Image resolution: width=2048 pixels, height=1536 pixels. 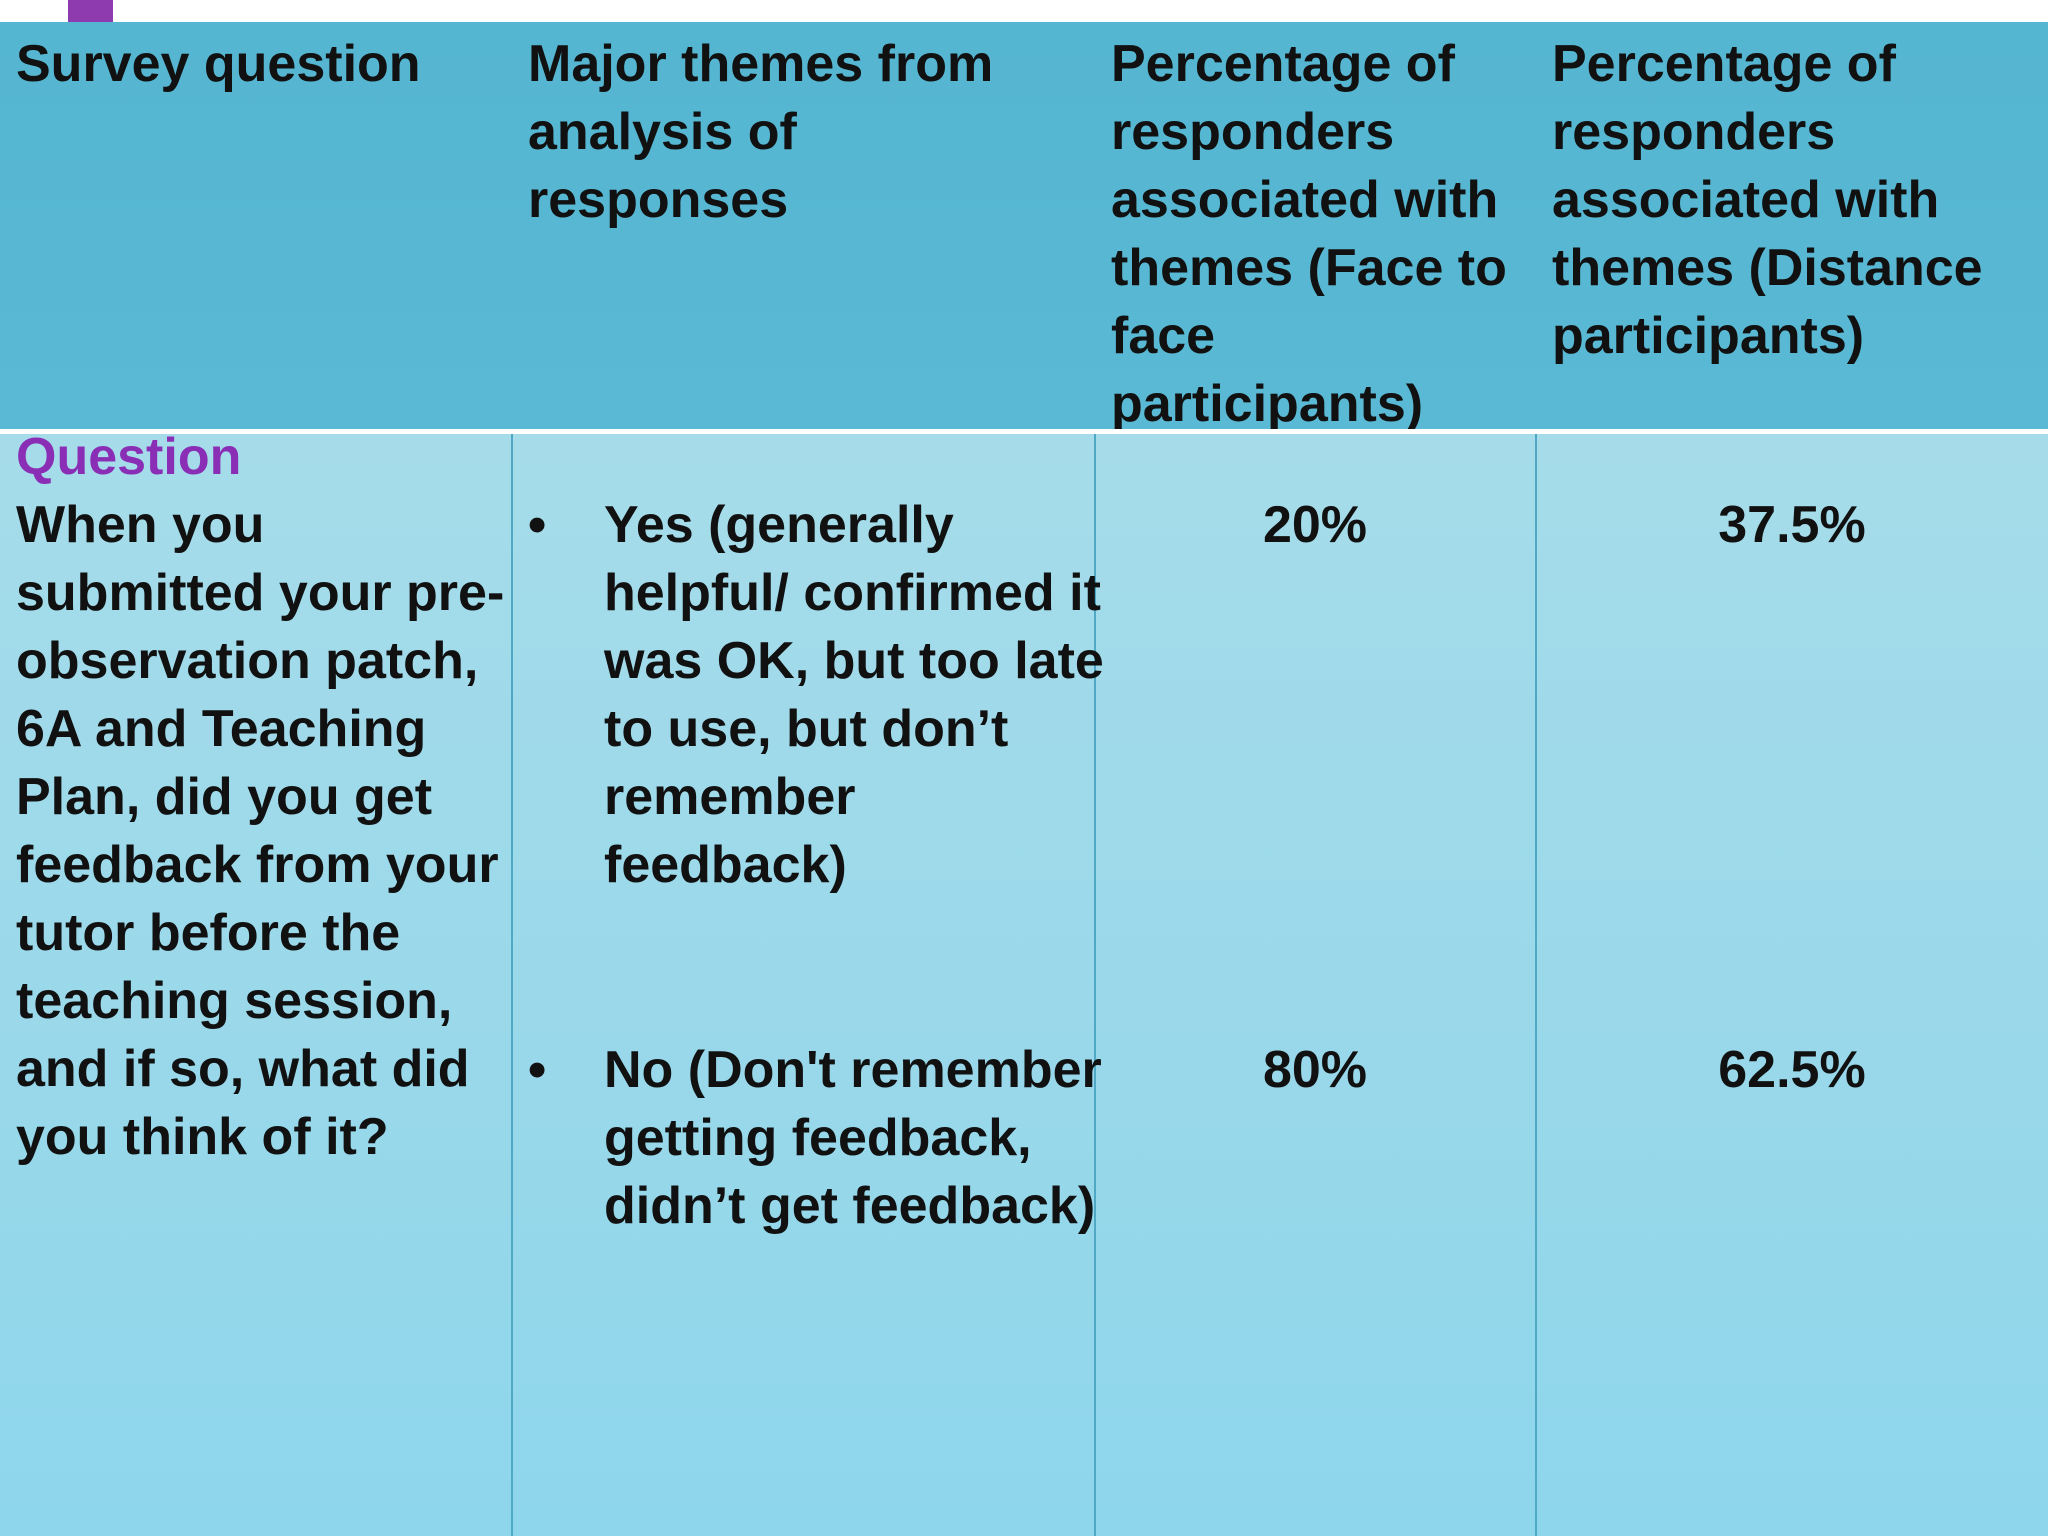 I want to click on percentage-face-to-face-no: 80%, so click(x=1315, y=1070).